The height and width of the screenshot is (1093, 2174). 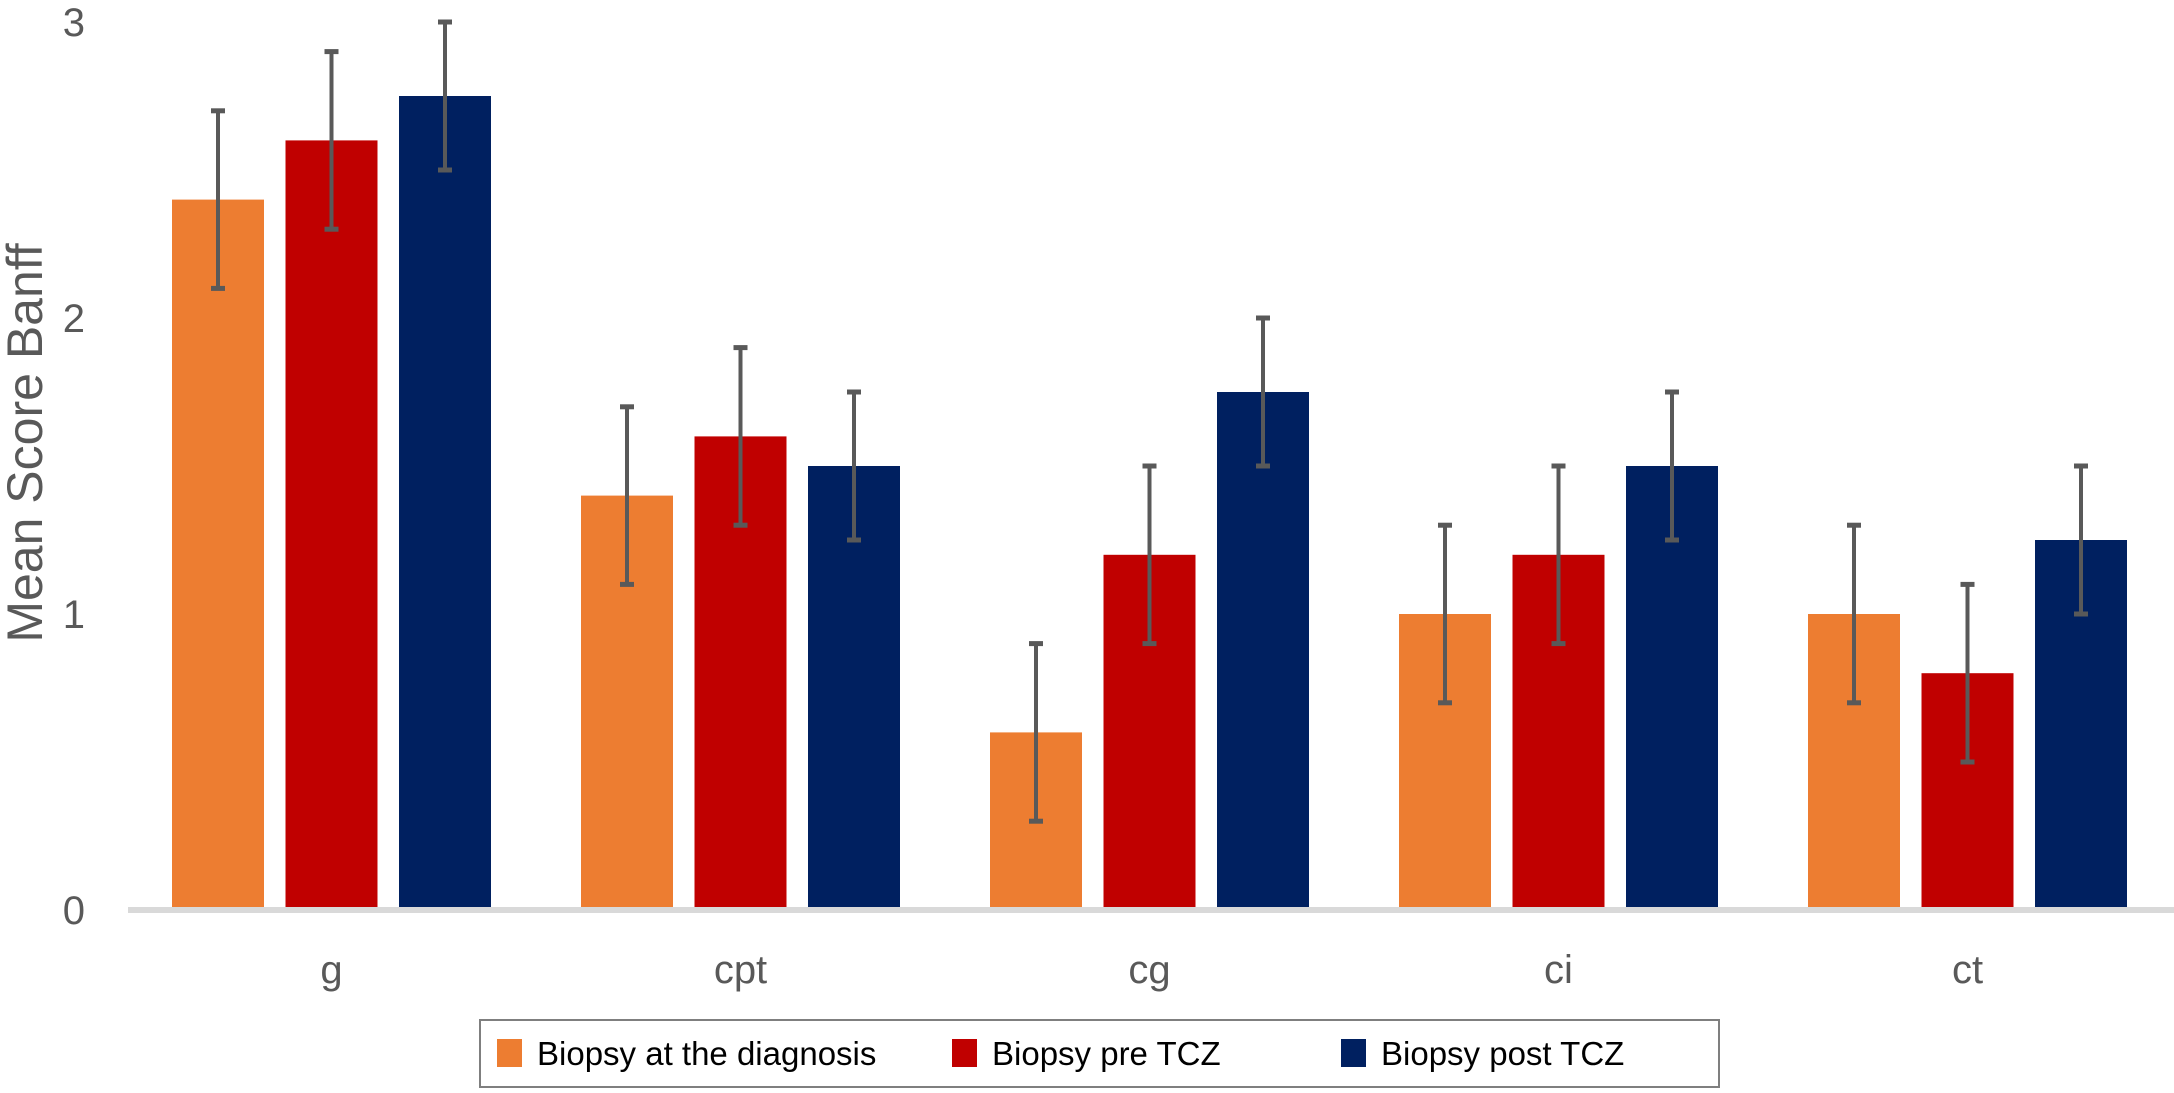 I want to click on y-tick-label: 1, so click(x=74, y=615).